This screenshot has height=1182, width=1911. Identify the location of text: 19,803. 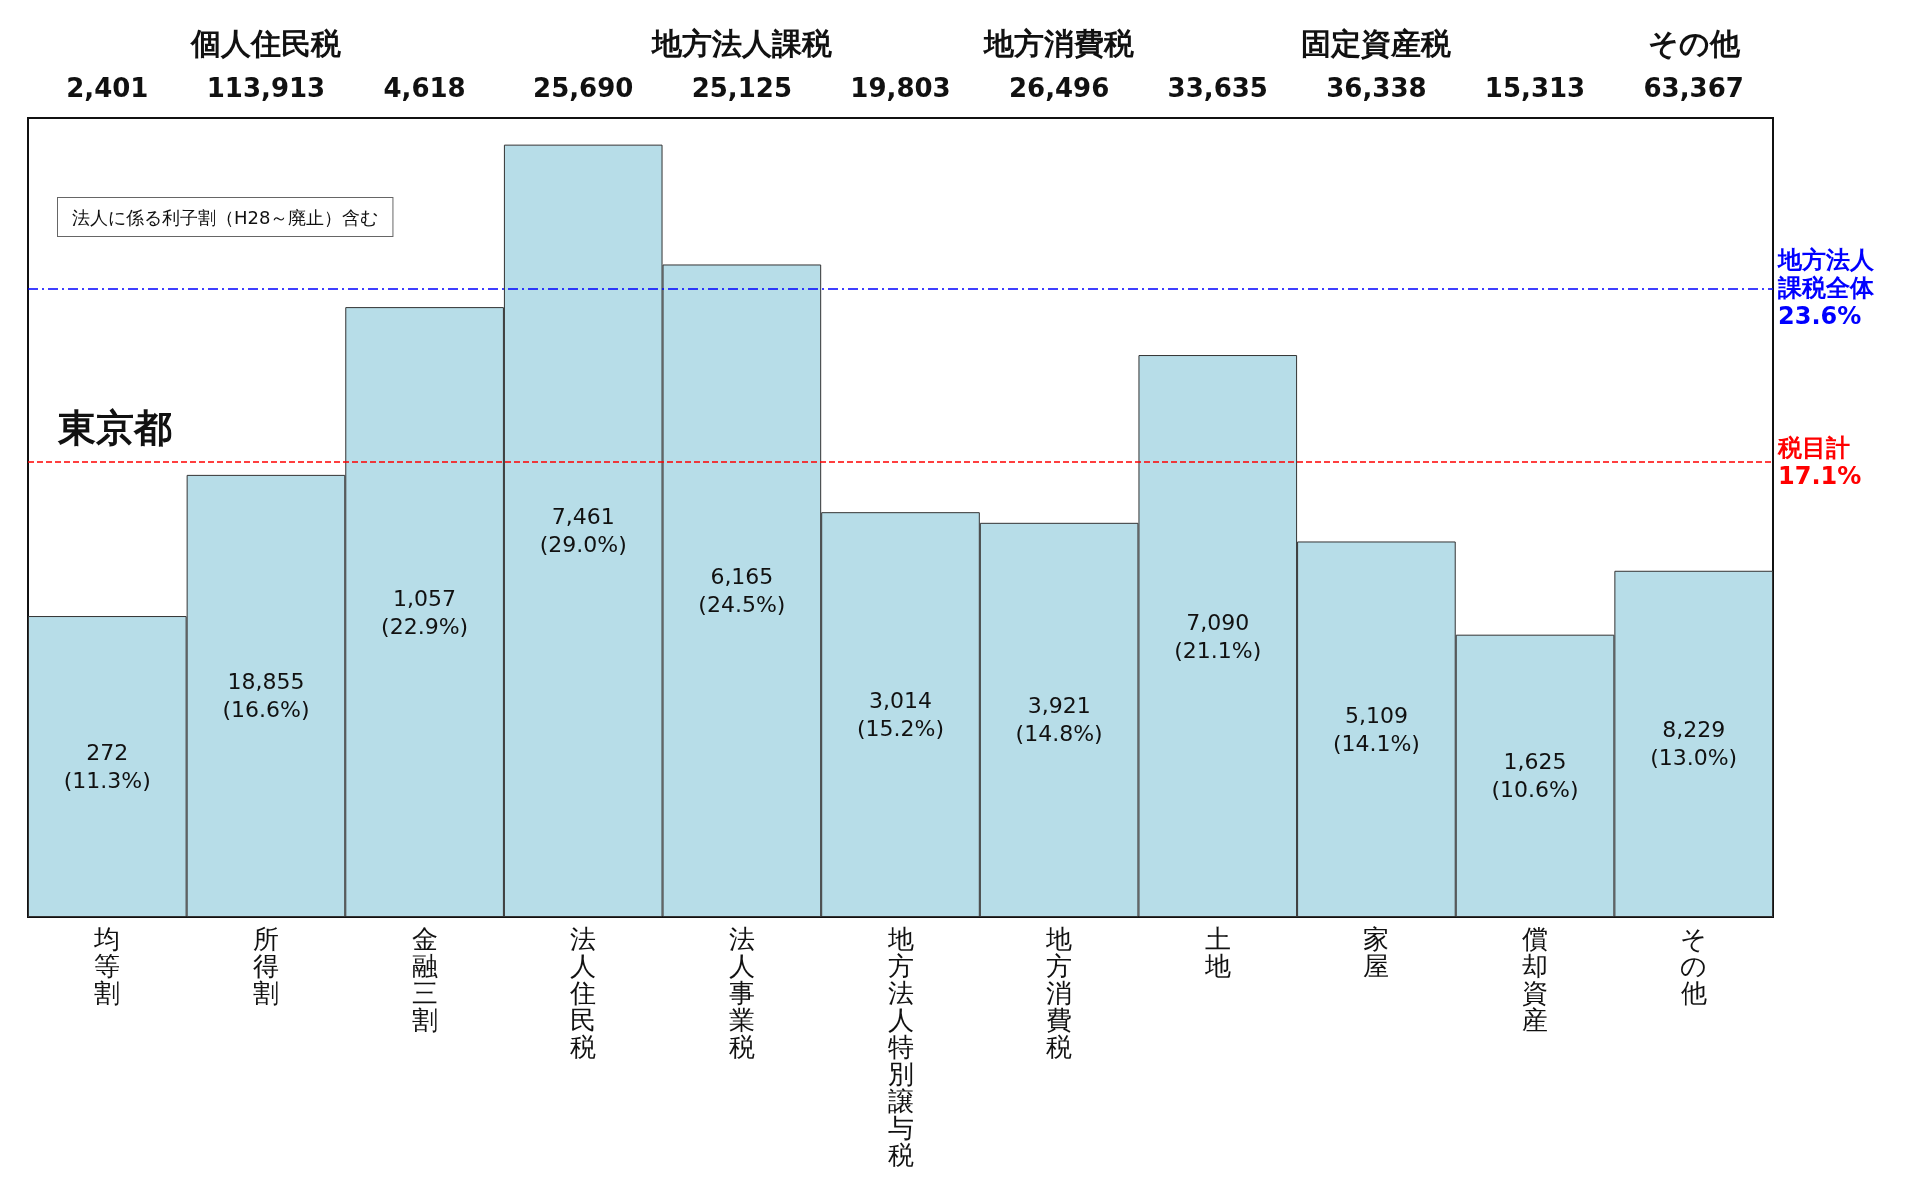
(900, 88).